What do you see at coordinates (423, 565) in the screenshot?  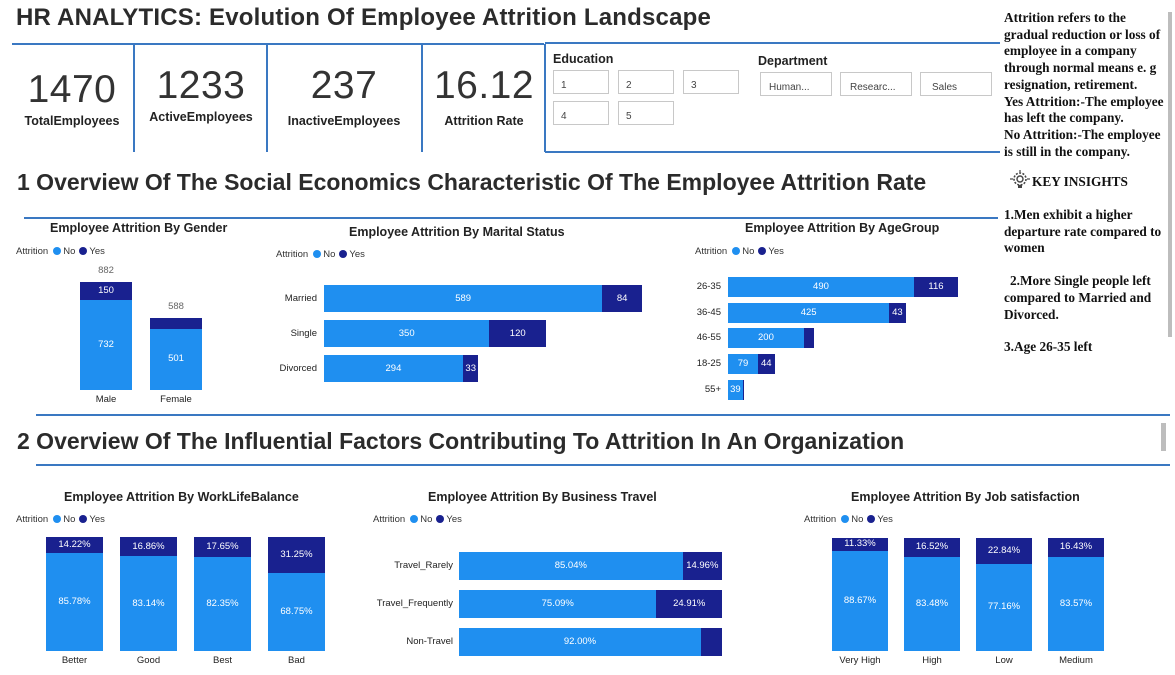 I see `category-label: Travel_Rarely` at bounding box center [423, 565].